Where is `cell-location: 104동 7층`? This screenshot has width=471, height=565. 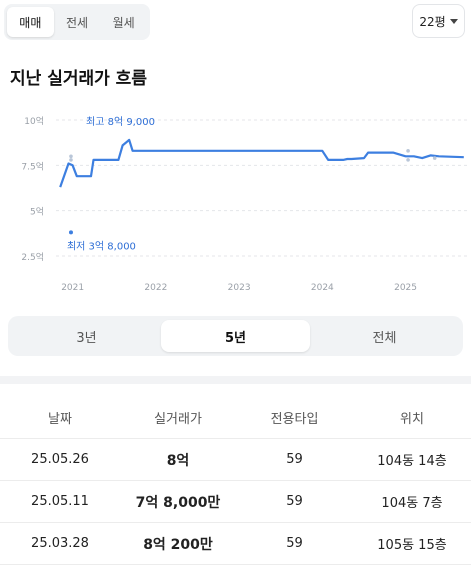 cell-location: 104동 7층 is located at coordinates (412, 501).